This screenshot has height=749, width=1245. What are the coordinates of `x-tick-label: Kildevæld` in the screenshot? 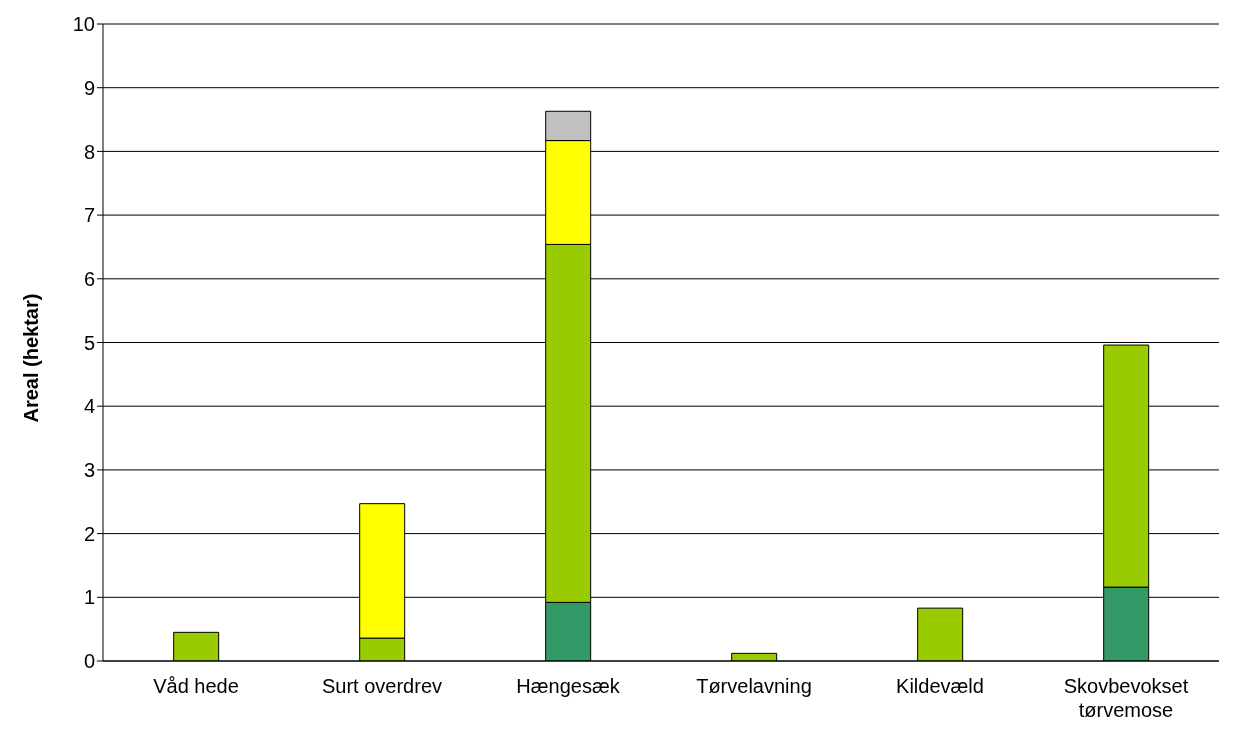 It's located at (940, 686).